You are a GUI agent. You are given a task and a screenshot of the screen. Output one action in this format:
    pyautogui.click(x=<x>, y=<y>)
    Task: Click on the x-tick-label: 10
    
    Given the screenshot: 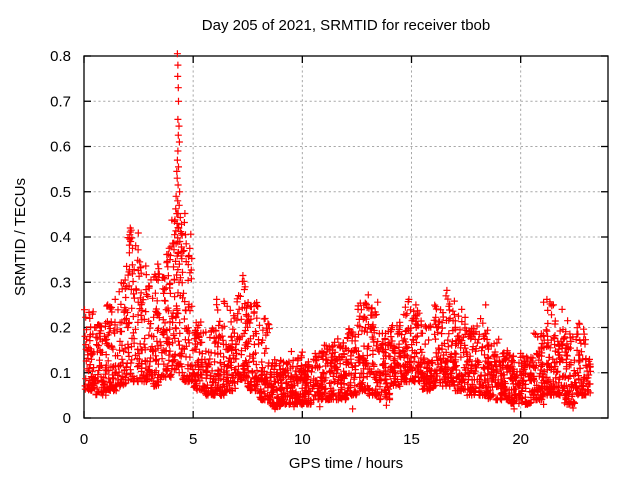 What is the action you would take?
    pyautogui.click(x=302, y=439)
    